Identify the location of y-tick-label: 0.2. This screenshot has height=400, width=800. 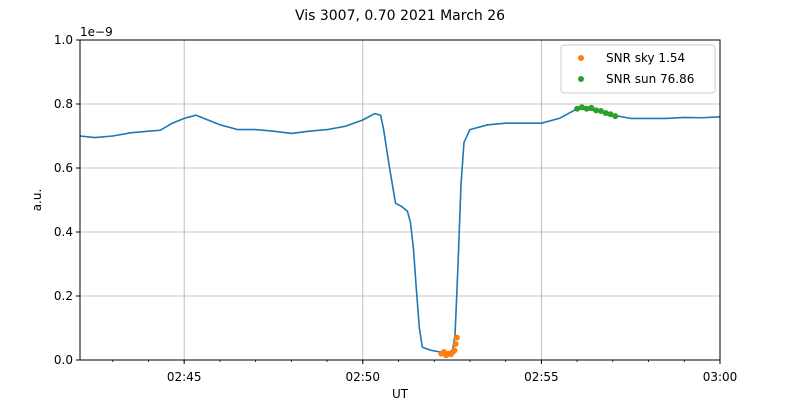
(63, 296).